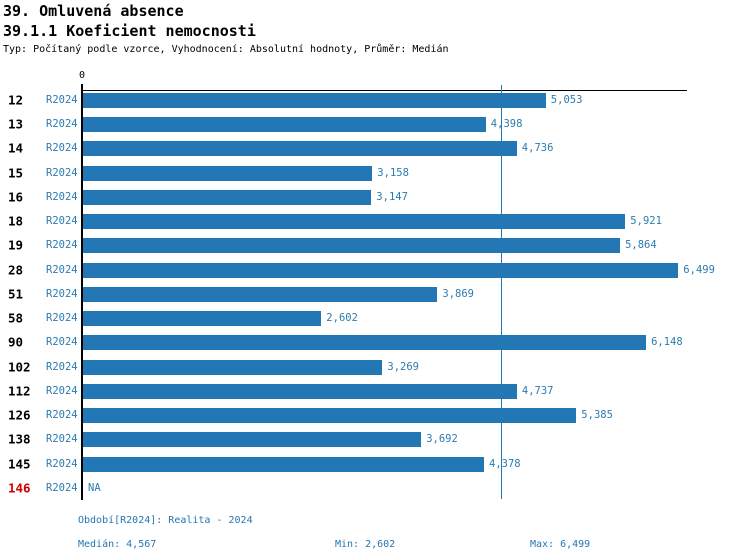  Describe the element at coordinates (16, 318) in the screenshot. I see `row-category-label: 58` at that location.